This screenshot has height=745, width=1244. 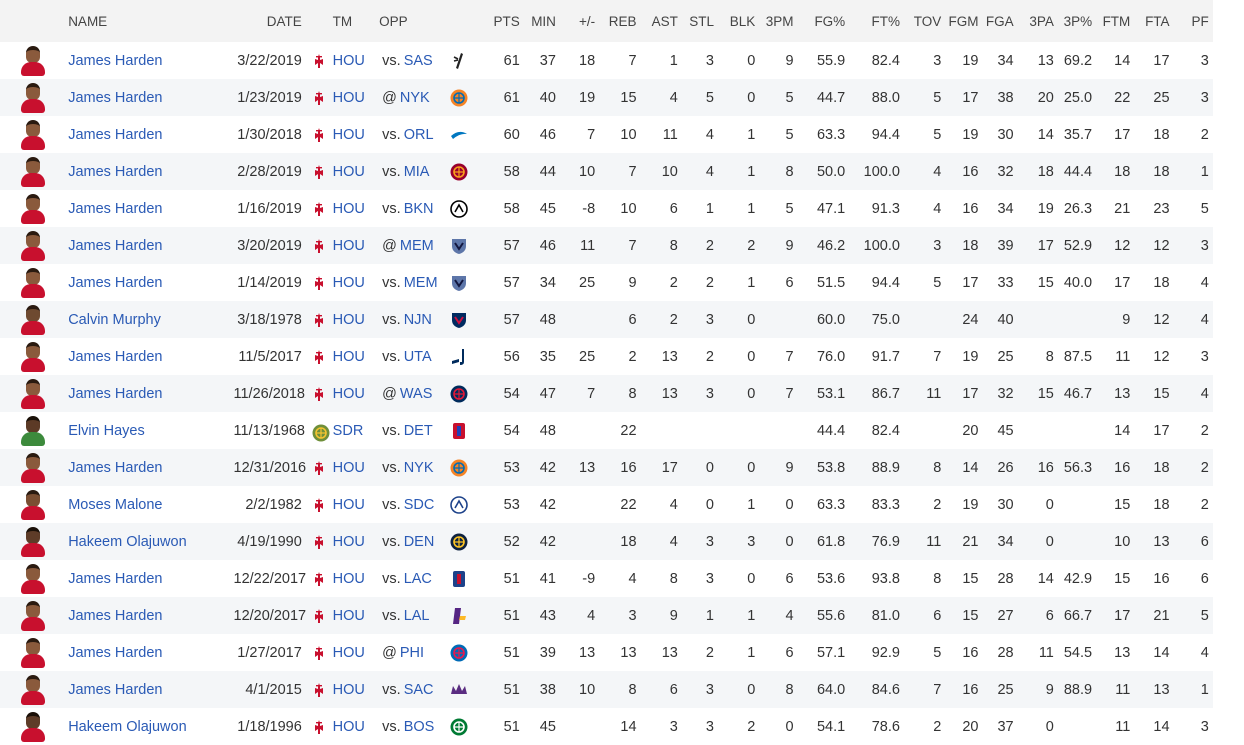 What do you see at coordinates (417, 578) in the screenshot?
I see `opponent-link: LAC` at bounding box center [417, 578].